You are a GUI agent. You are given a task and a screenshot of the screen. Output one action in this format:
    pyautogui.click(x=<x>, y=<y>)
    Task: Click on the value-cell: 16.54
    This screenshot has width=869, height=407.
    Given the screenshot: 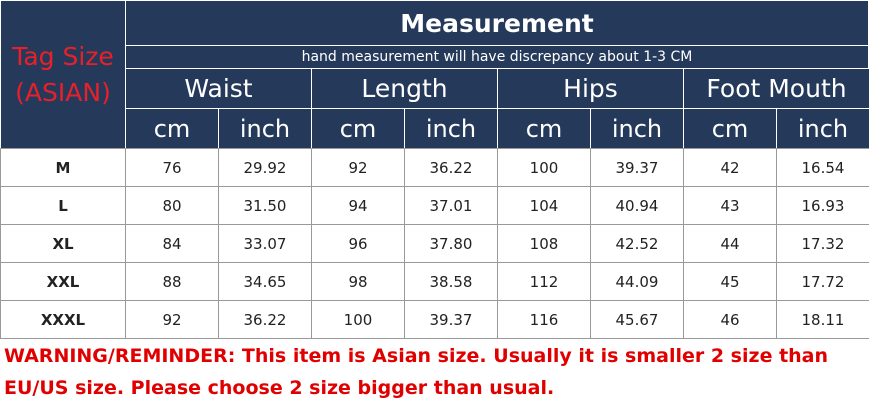 What is the action you would take?
    pyautogui.click(x=822, y=167)
    